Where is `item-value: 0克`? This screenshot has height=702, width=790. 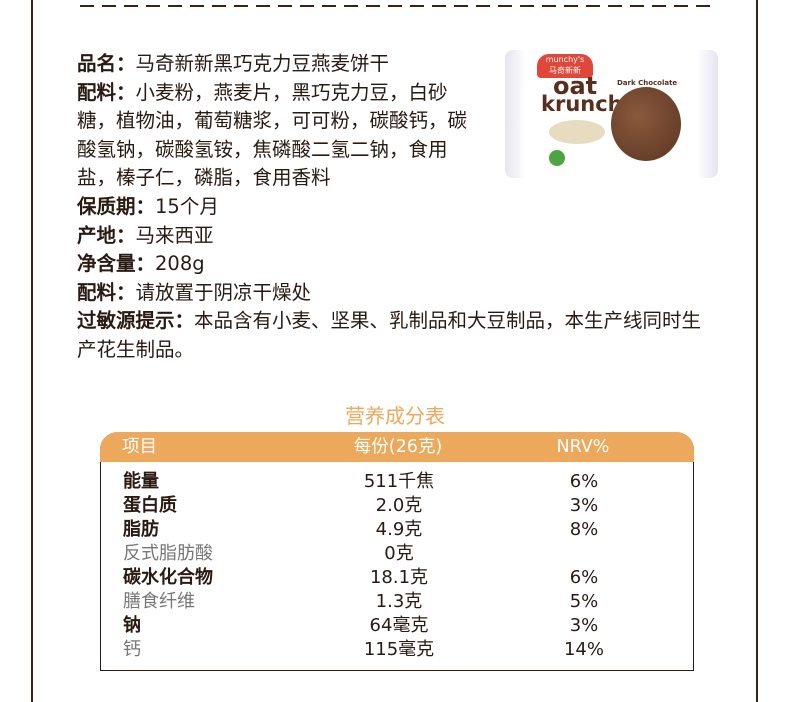 item-value: 0克 is located at coordinates (399, 553).